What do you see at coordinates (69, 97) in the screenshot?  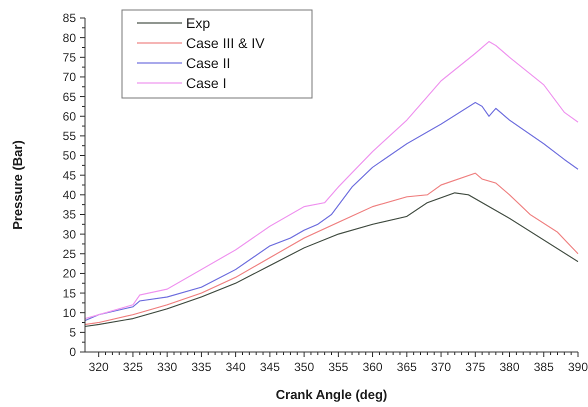 I see `y-tick-label: 65` at bounding box center [69, 97].